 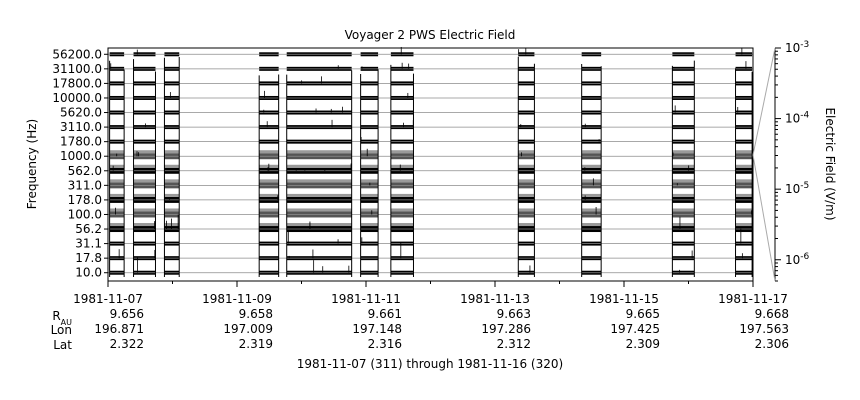 What do you see at coordinates (127, 344) in the screenshot?
I see `lat-value: 2.322` at bounding box center [127, 344].